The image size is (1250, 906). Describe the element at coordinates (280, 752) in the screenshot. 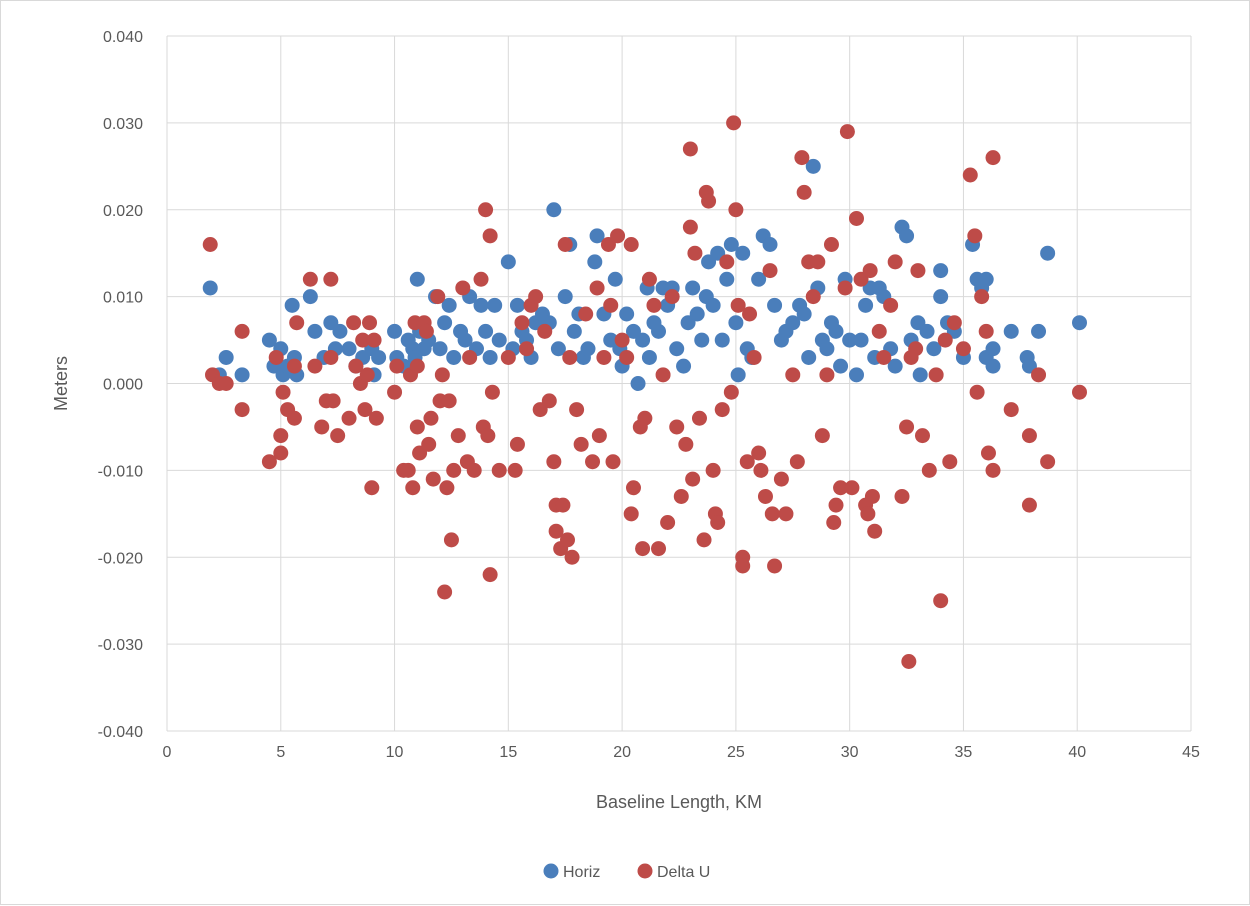

I see `x-tick-label: 5` at that location.